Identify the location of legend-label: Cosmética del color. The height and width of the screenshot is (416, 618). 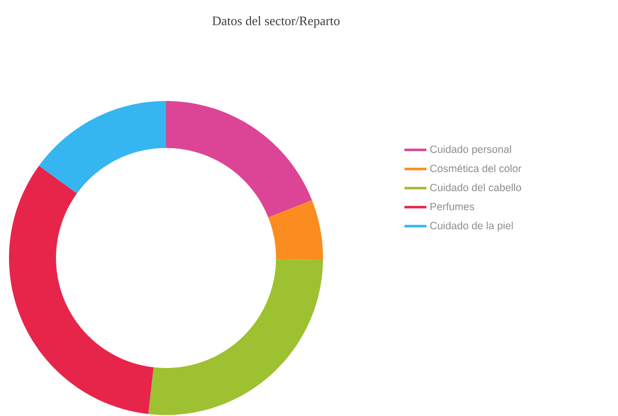
(476, 168).